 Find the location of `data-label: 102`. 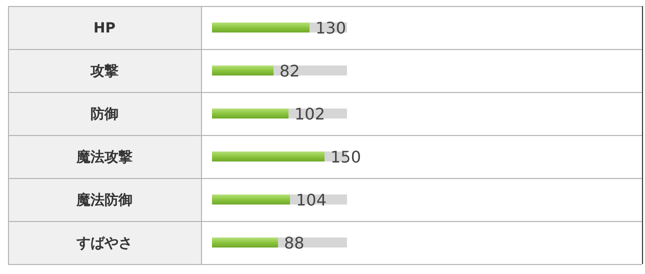

data-label: 102 is located at coordinates (310, 114).